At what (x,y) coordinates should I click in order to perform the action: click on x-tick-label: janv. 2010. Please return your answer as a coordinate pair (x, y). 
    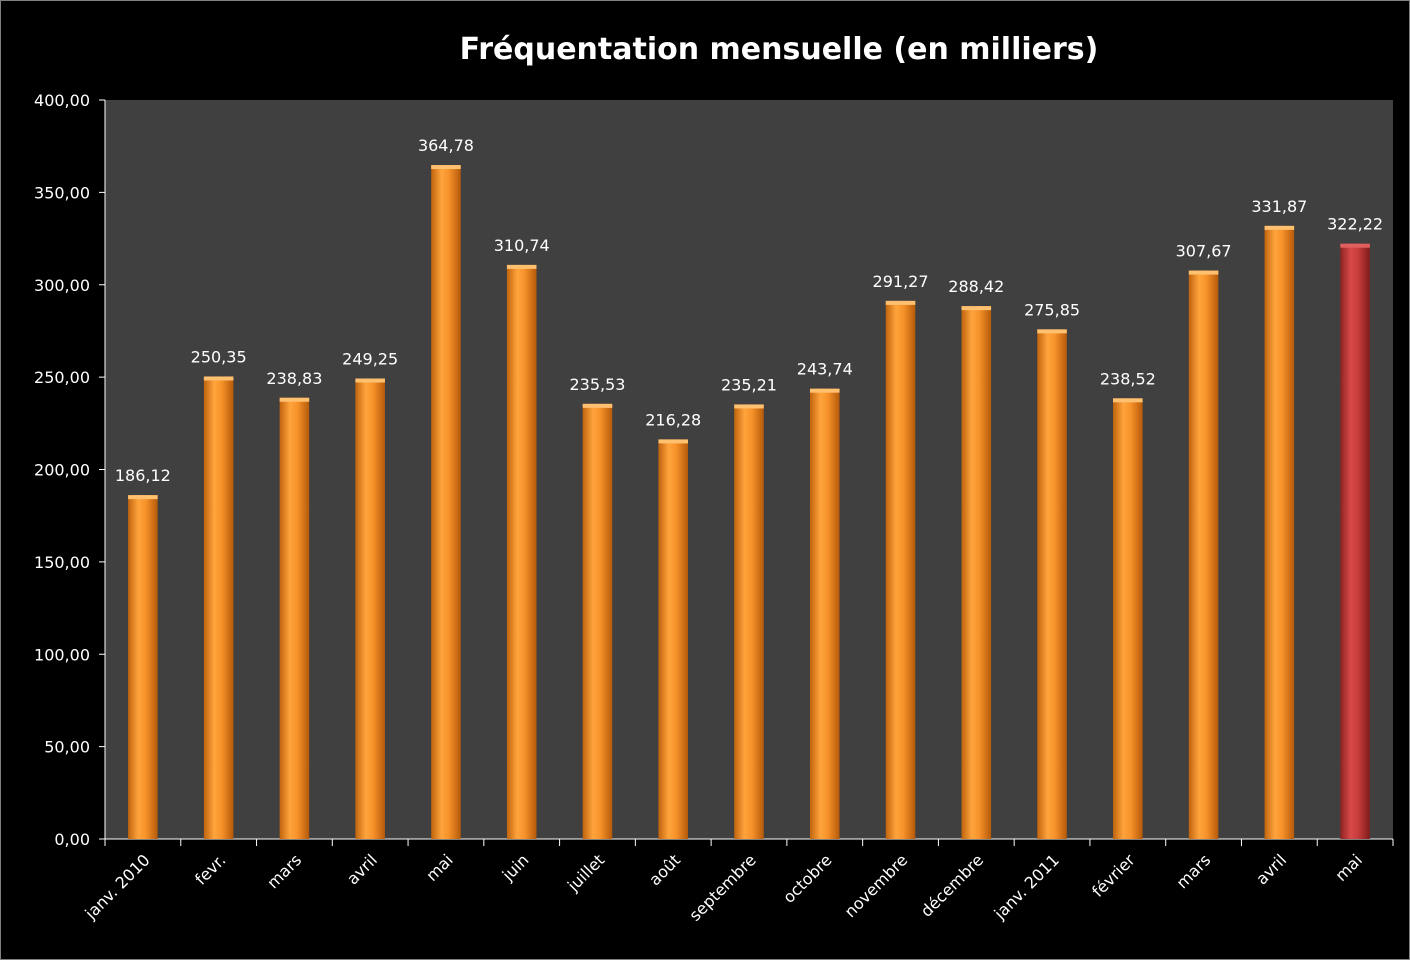
    Looking at the image, I should click on (117, 886).